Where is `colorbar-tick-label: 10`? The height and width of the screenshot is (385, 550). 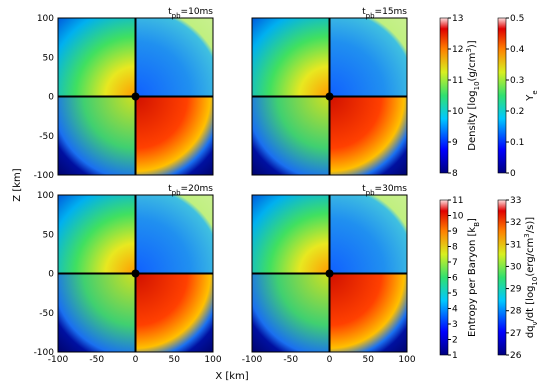
colorbar-tick-label: 10 is located at coordinates (458, 112).